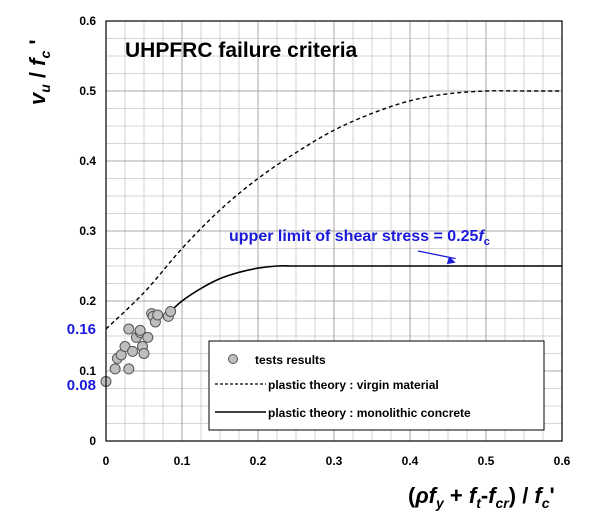  What do you see at coordinates (410, 461) in the screenshot?
I see `x-tick-label: 0.4` at bounding box center [410, 461].